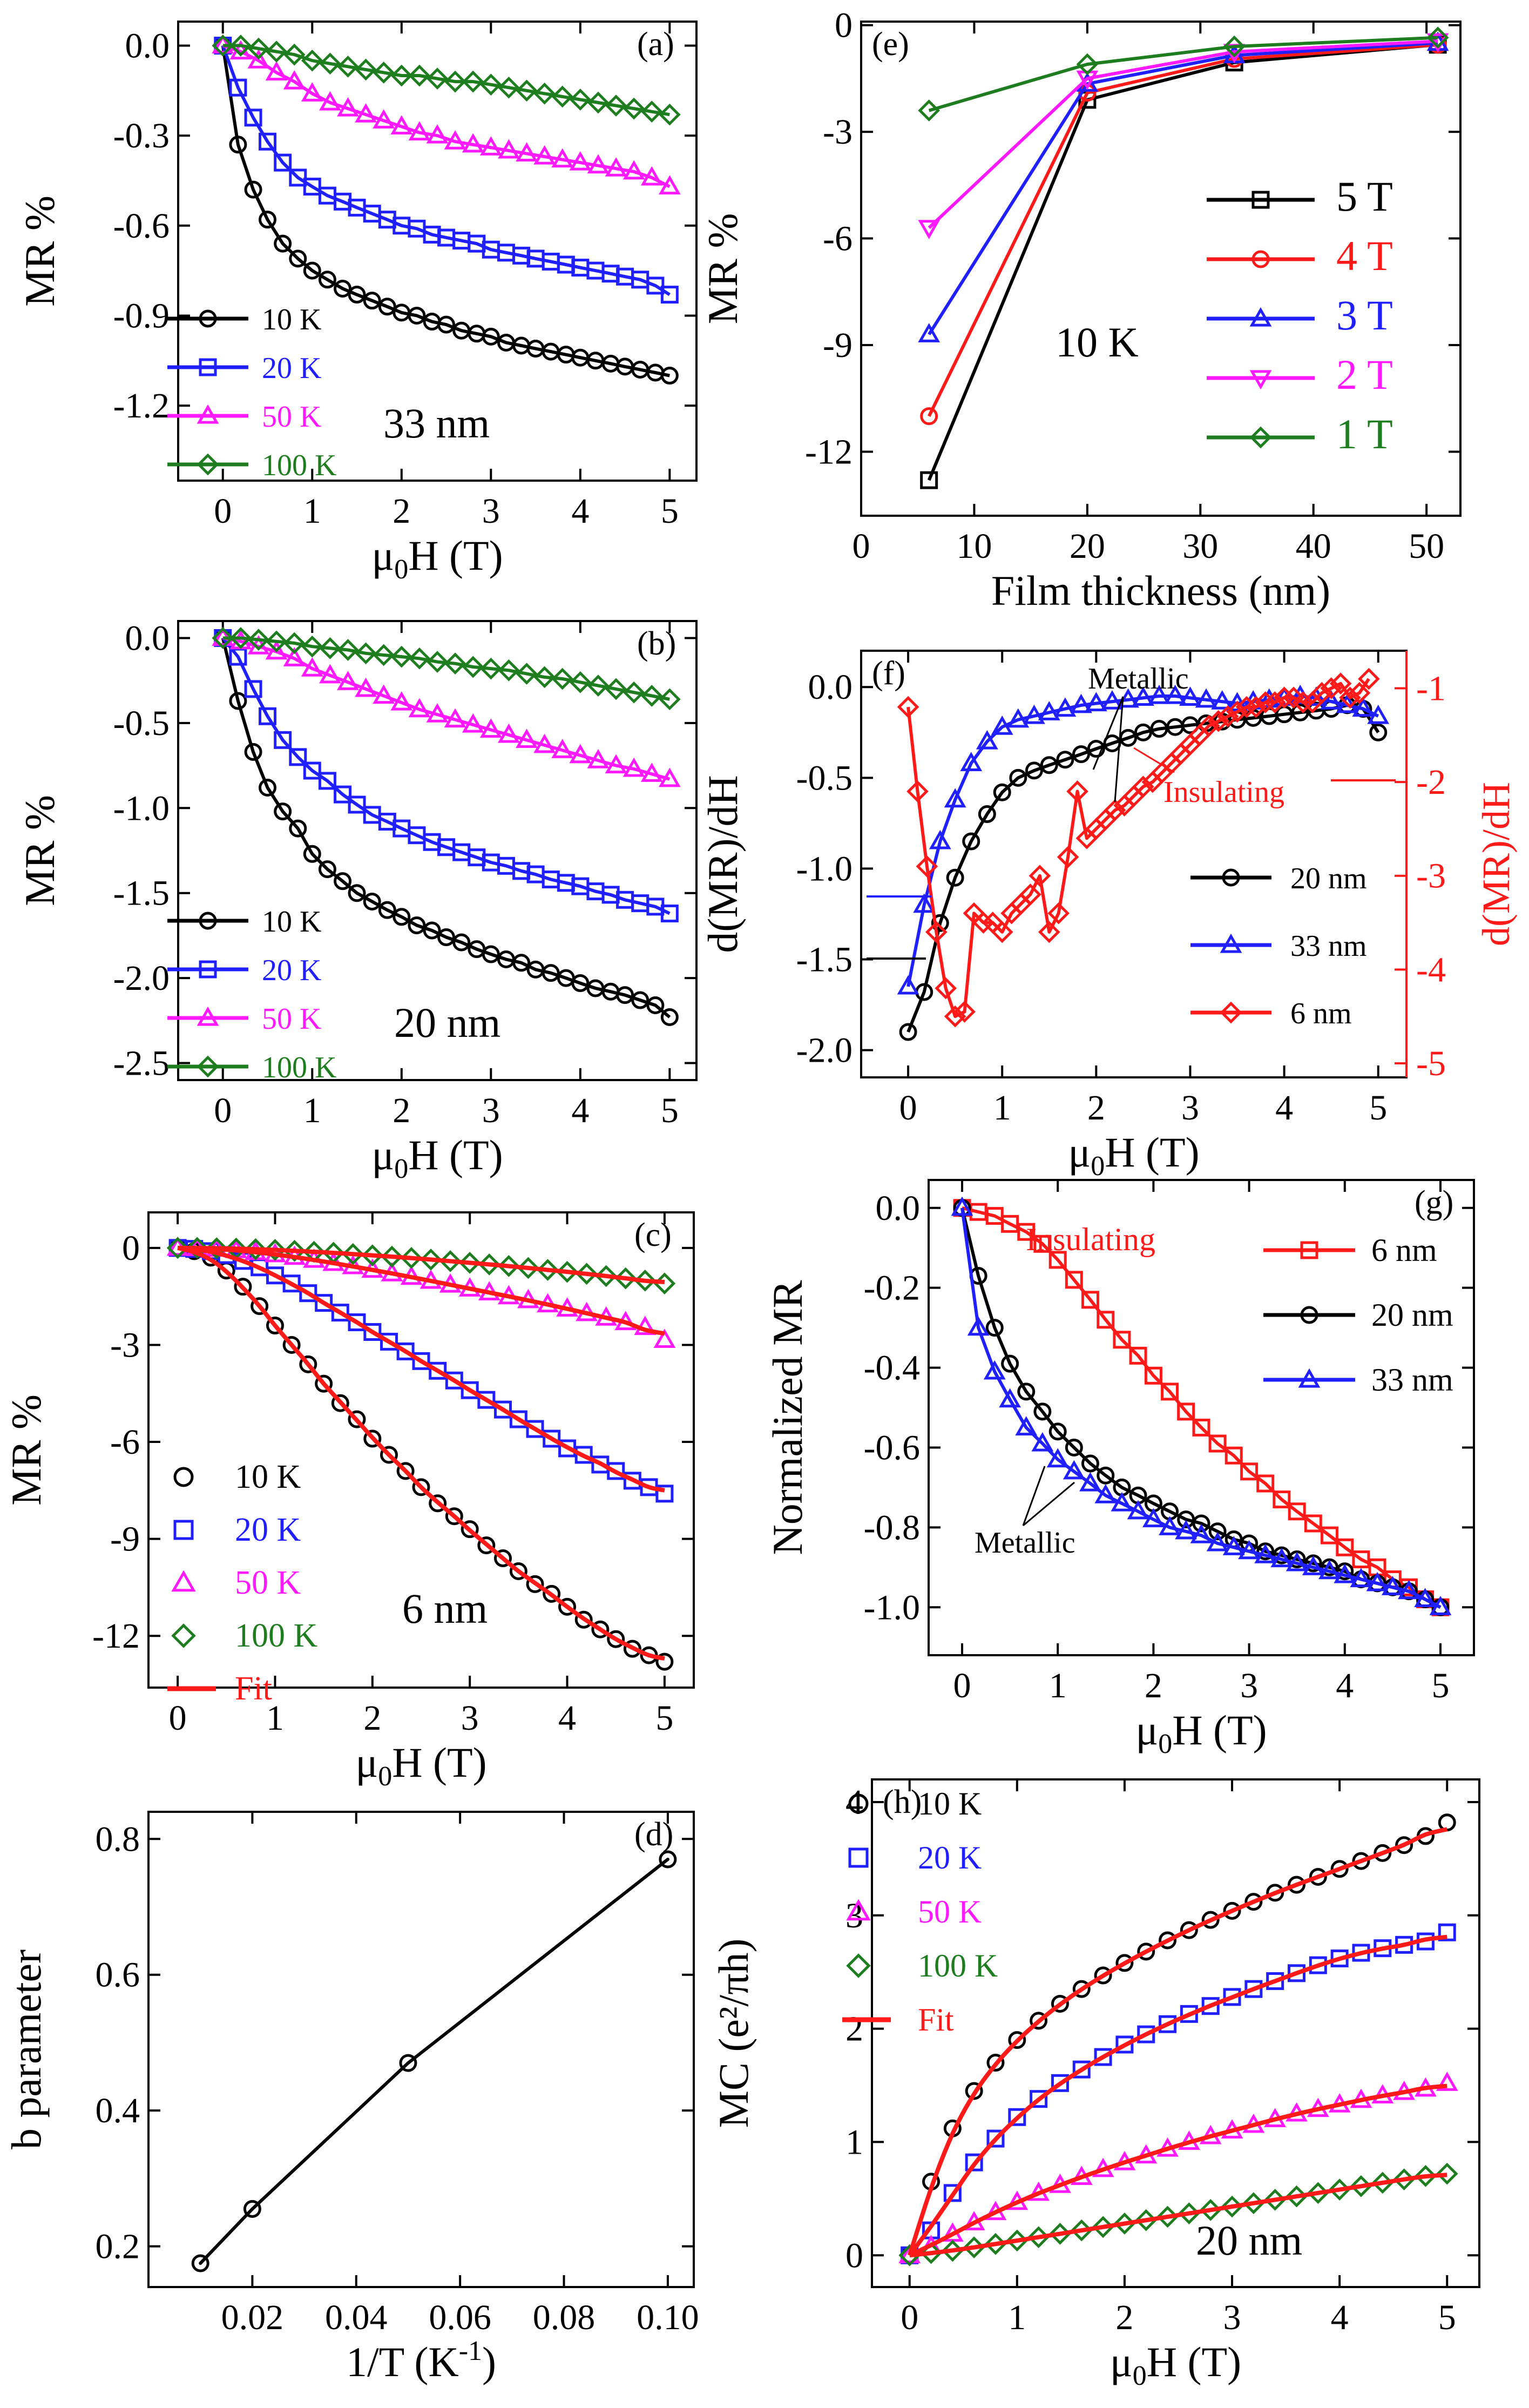  I want to click on x-axis-label: μ0H (T), so click(437, 558).